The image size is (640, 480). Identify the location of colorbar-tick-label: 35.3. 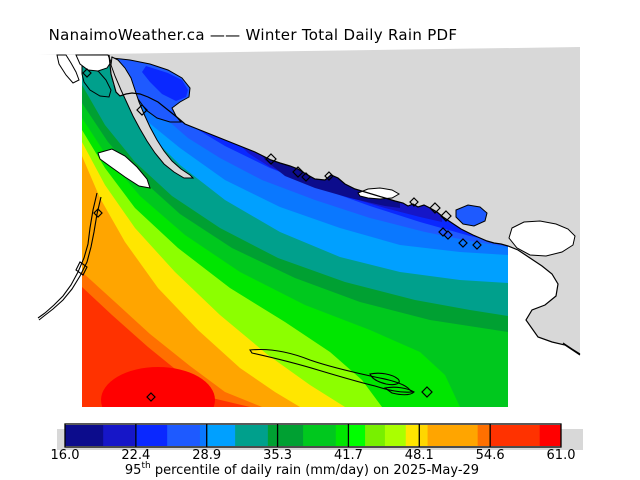
(278, 455).